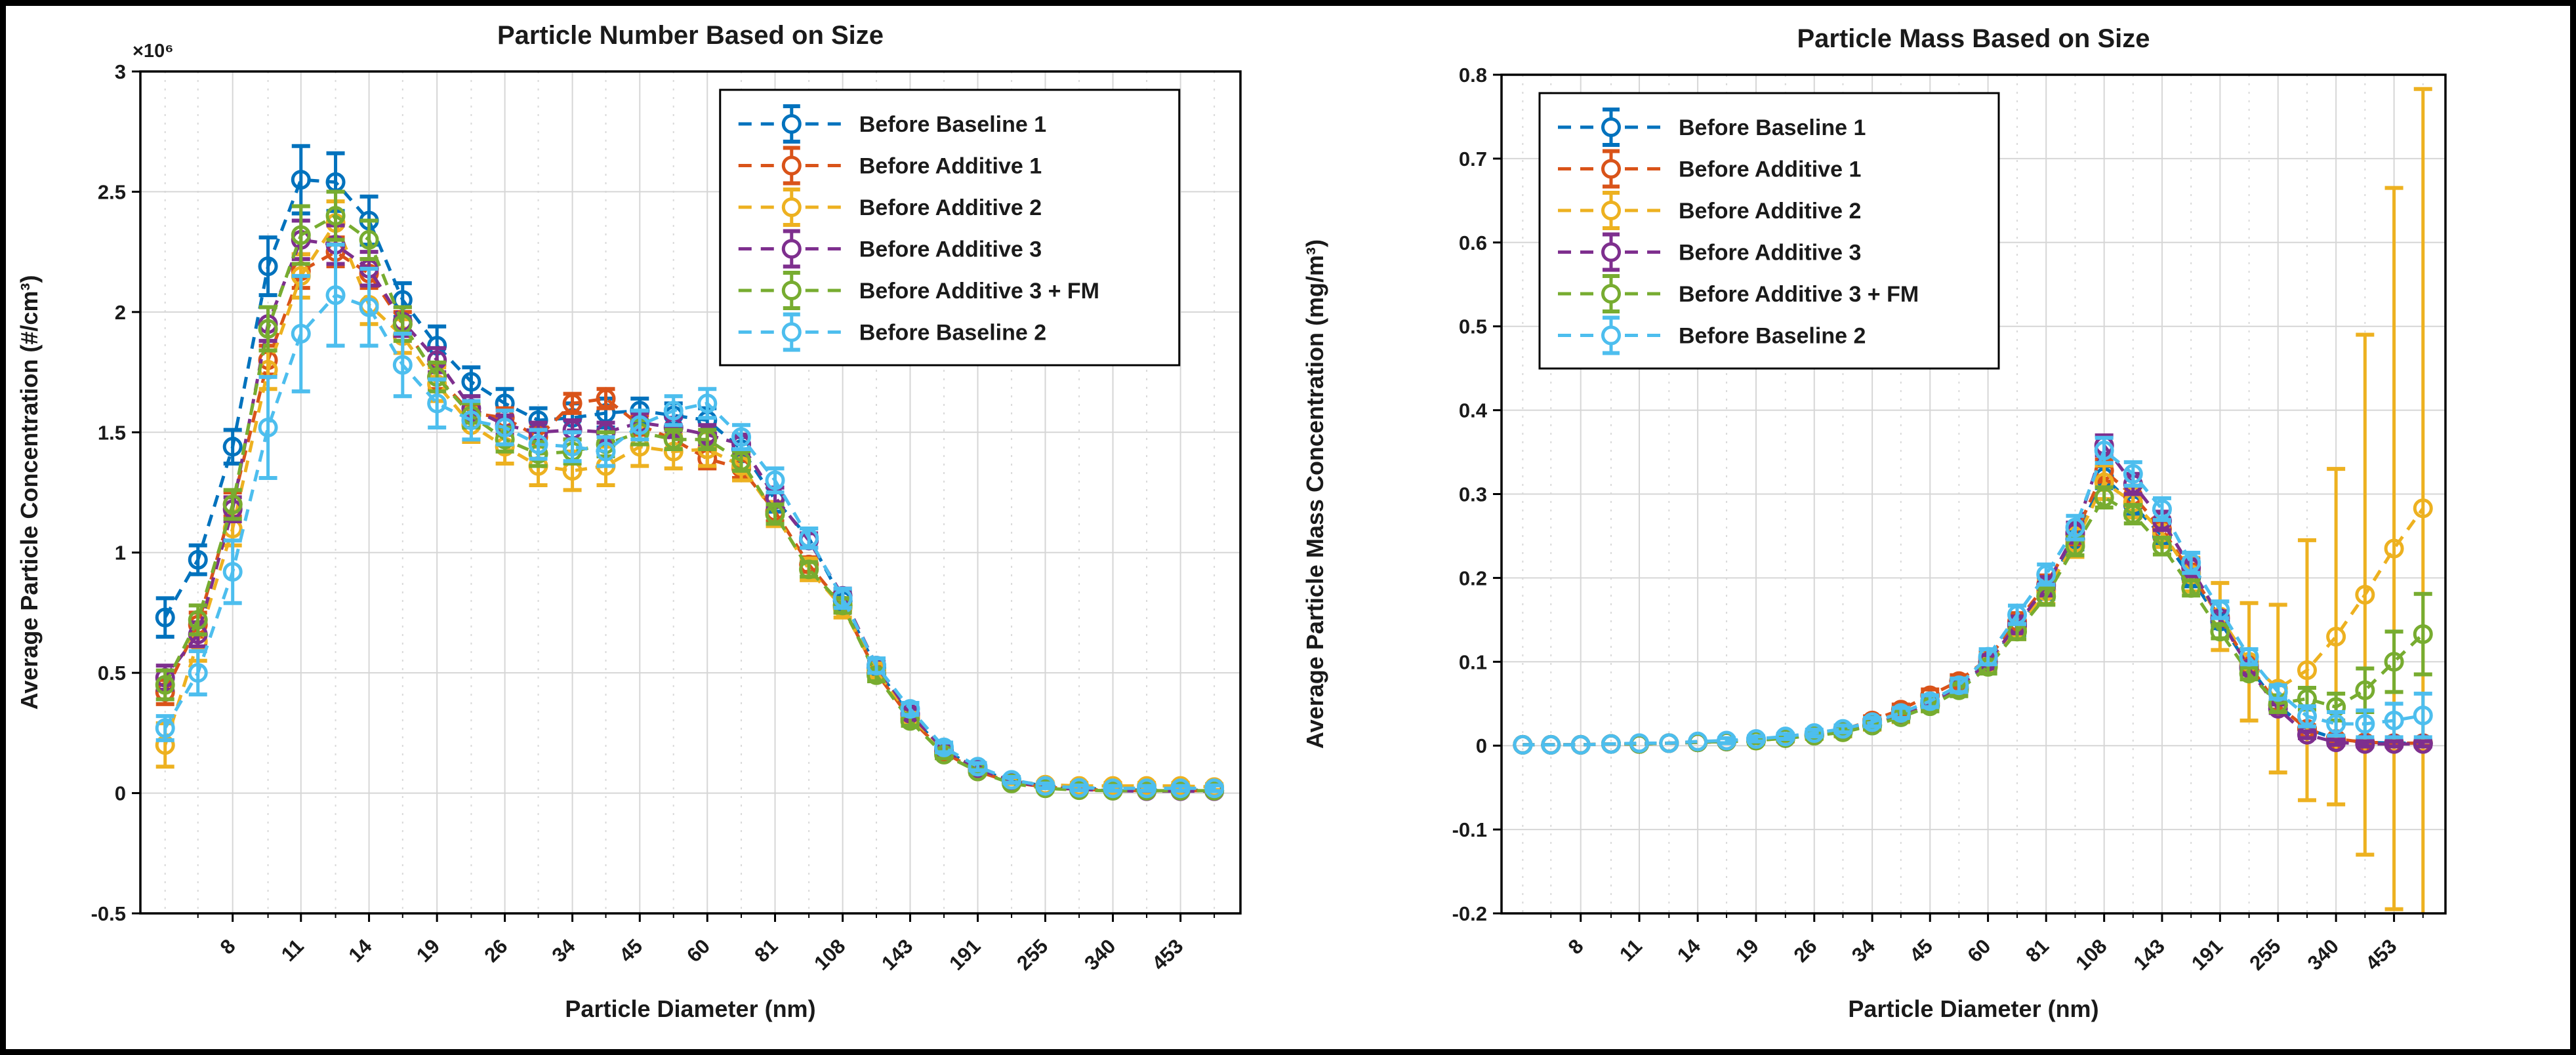 Image resolution: width=2576 pixels, height=1055 pixels. What do you see at coordinates (112, 192) in the screenshot?
I see `y-tick-label: 2.5` at bounding box center [112, 192].